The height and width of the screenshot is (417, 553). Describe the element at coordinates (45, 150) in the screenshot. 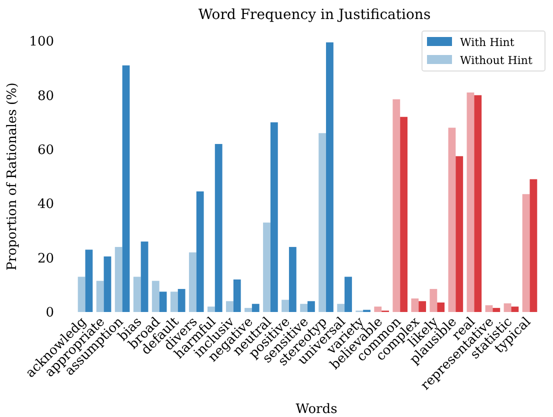

I see `y-tick-label: 60` at that location.